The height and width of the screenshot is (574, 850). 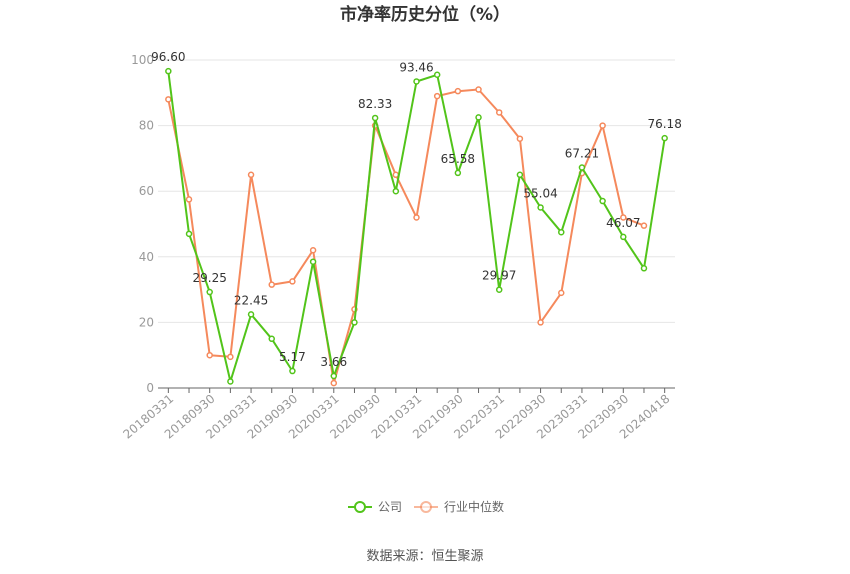 What do you see at coordinates (292, 357) in the screenshot?
I see `data-label: 5.17` at bounding box center [292, 357].